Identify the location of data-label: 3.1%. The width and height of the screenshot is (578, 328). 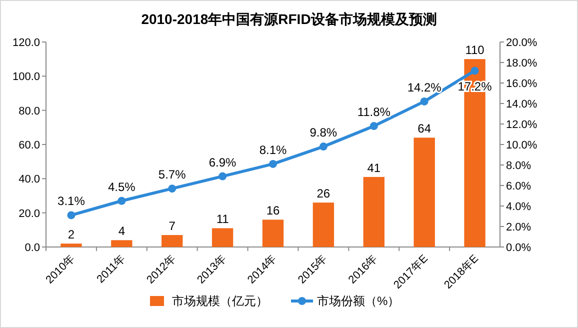
(71, 201).